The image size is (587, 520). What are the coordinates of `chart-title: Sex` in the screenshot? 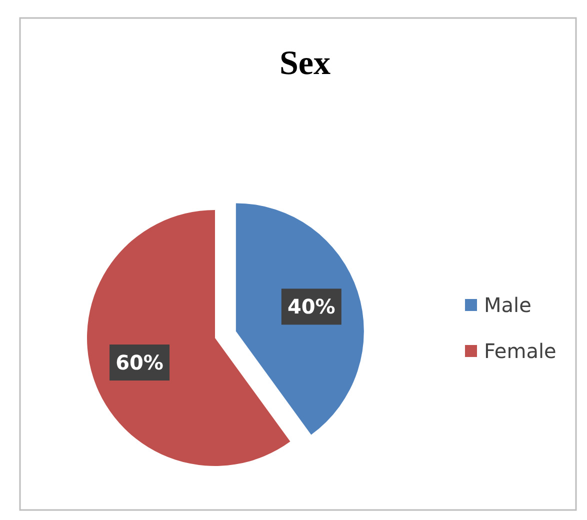 It's located at (305, 63).